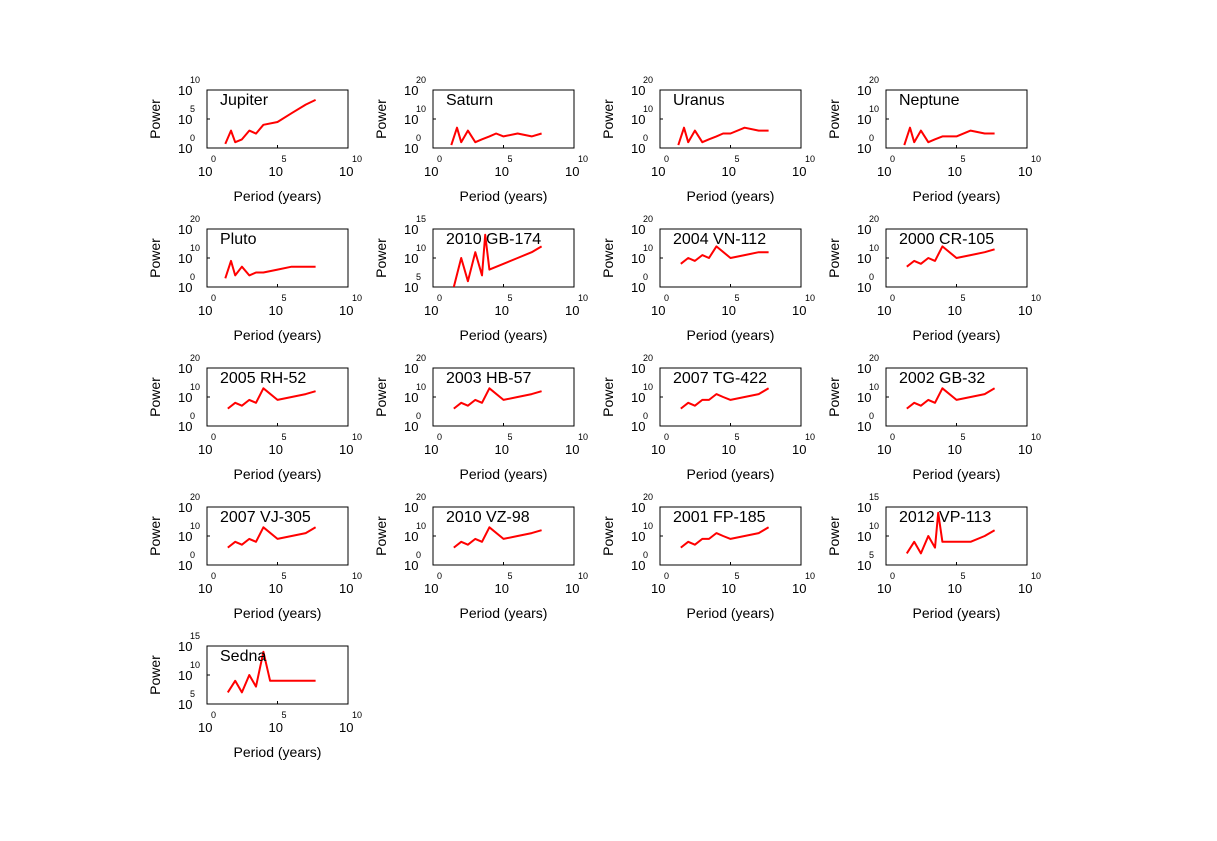  I want to click on panel-title: 2007 VJ-305, so click(265, 517).